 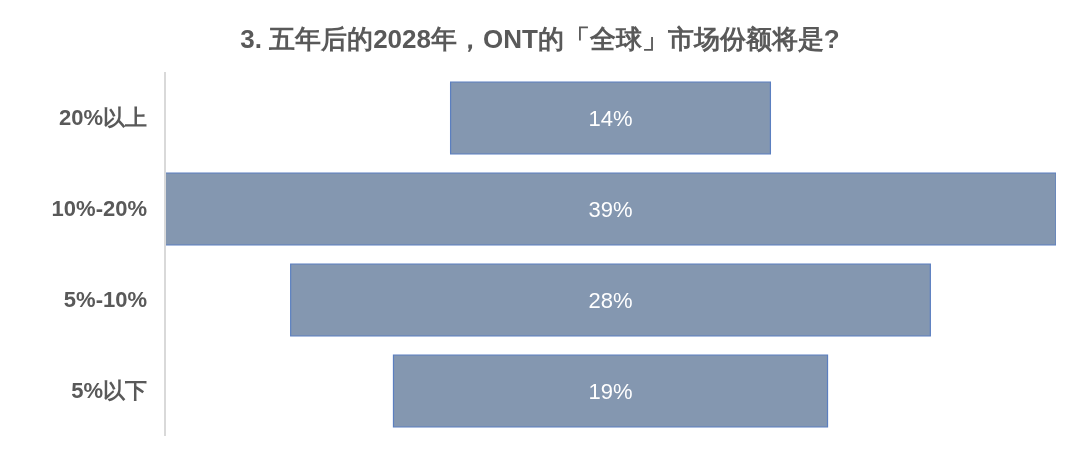 What do you see at coordinates (109, 391) in the screenshot?
I see `category-label: 5%以下` at bounding box center [109, 391].